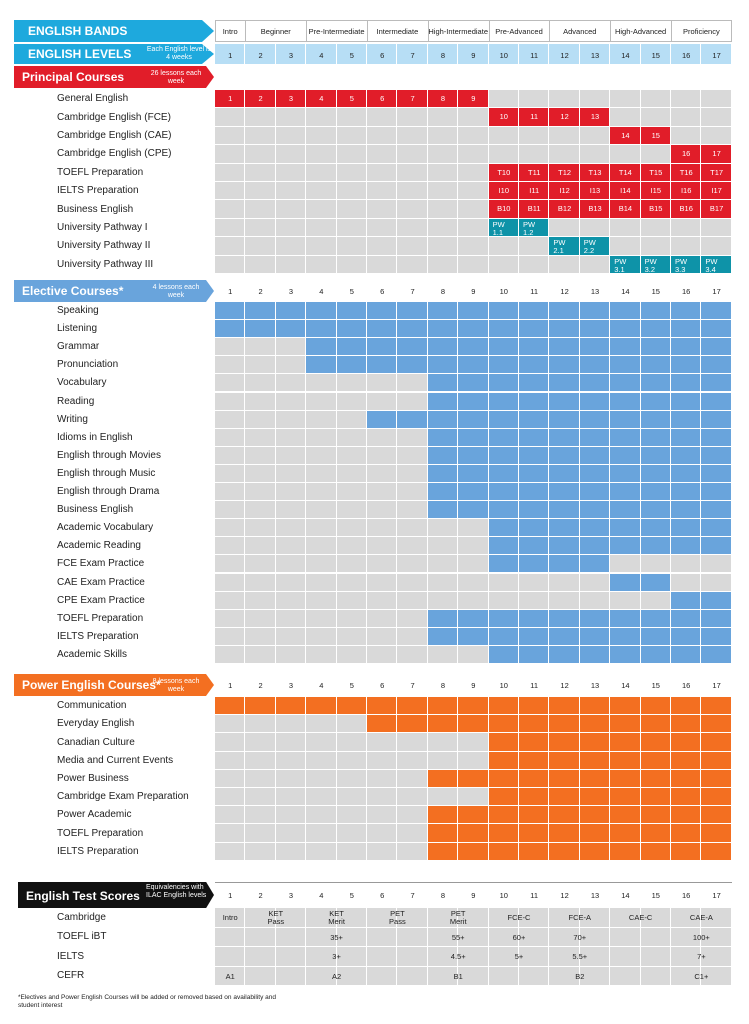 The height and width of the screenshot is (1024, 749). What do you see at coordinates (291, 291) in the screenshot?
I see `elective-level-num: 3` at bounding box center [291, 291].